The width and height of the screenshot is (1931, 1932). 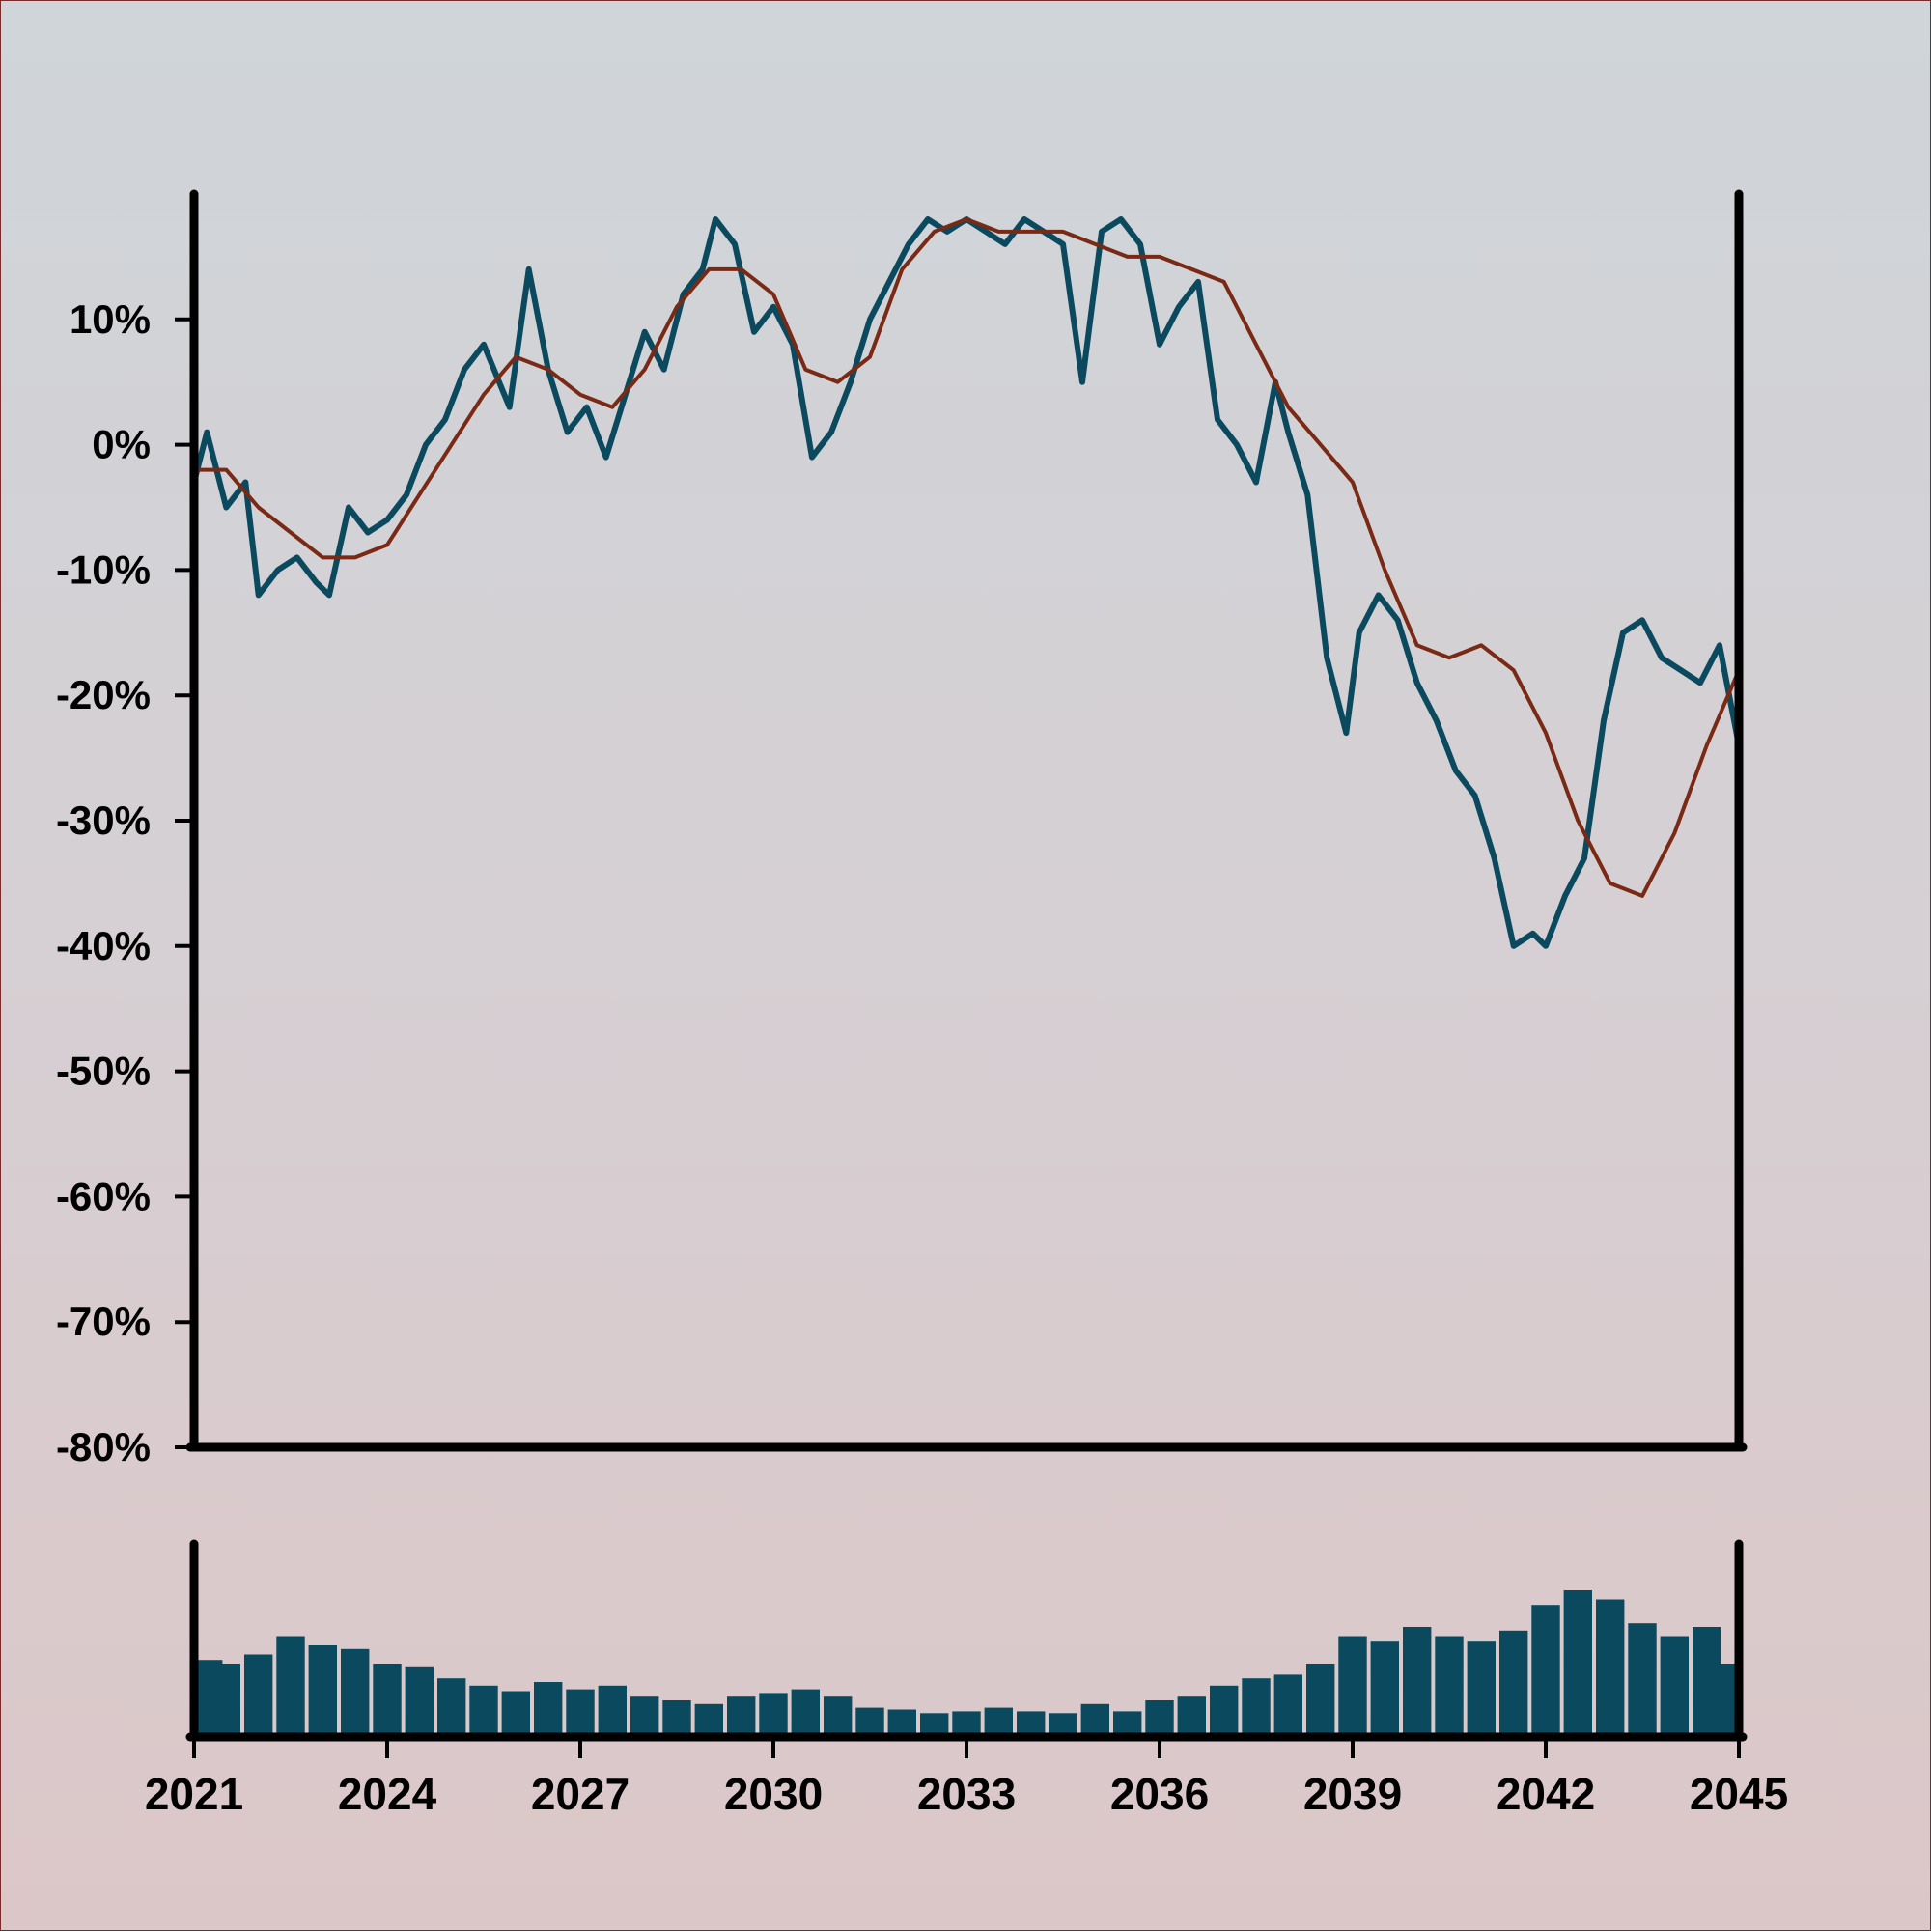 What do you see at coordinates (966, 1664) in the screenshot?
I see `volume-bars` at bounding box center [966, 1664].